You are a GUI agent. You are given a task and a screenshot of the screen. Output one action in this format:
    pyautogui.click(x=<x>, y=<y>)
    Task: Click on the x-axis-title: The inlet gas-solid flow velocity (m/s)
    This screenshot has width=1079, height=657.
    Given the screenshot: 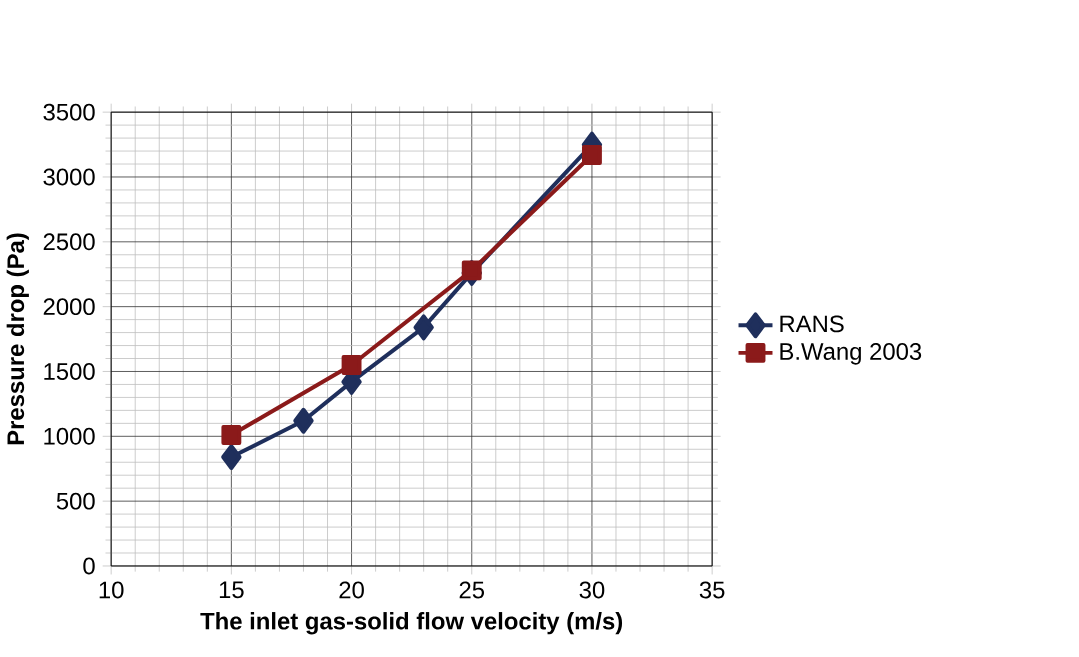 What is the action you would take?
    pyautogui.click(x=411, y=623)
    